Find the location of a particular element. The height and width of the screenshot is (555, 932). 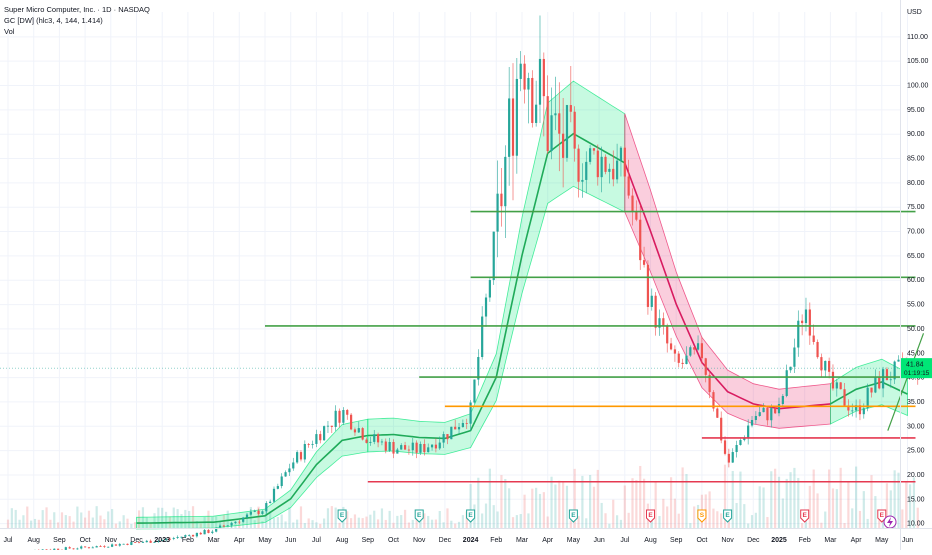

indicator-legend: GC [DW] (hlc3, 4, 144, 1.414) is located at coordinates (77, 20).